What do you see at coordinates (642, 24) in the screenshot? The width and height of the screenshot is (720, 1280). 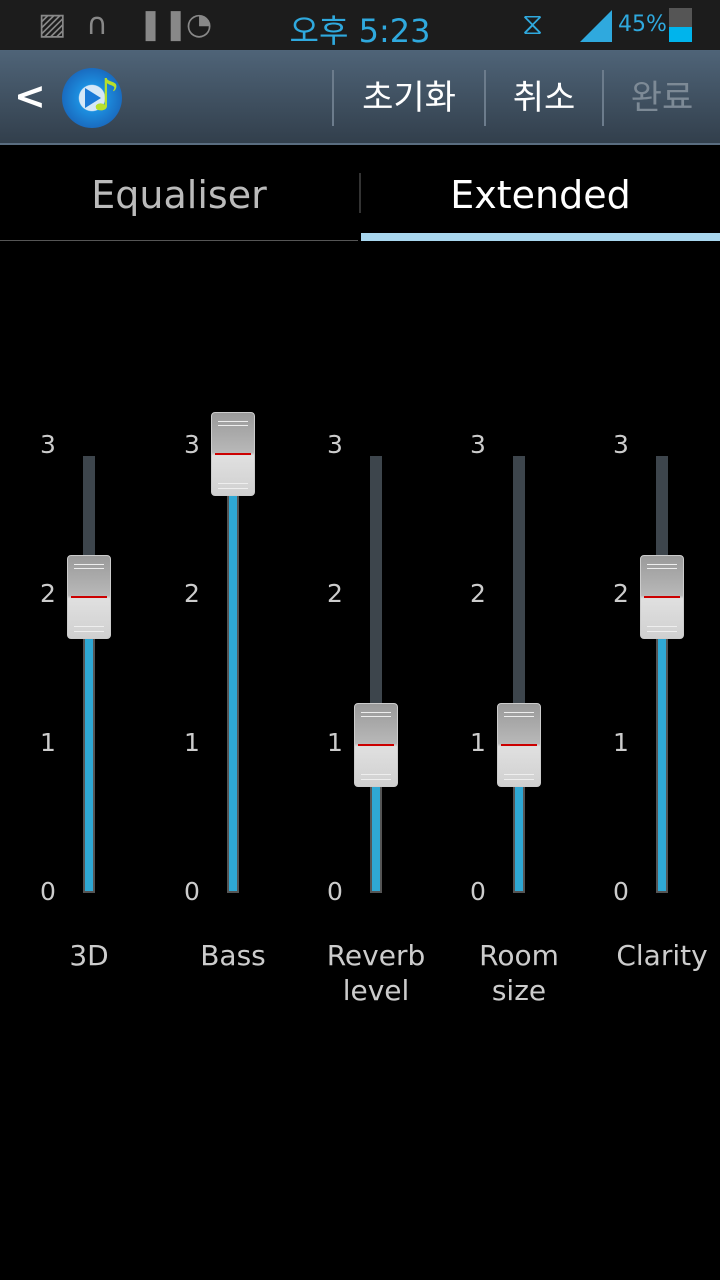 I see `battery-percent: 45%` at bounding box center [642, 24].